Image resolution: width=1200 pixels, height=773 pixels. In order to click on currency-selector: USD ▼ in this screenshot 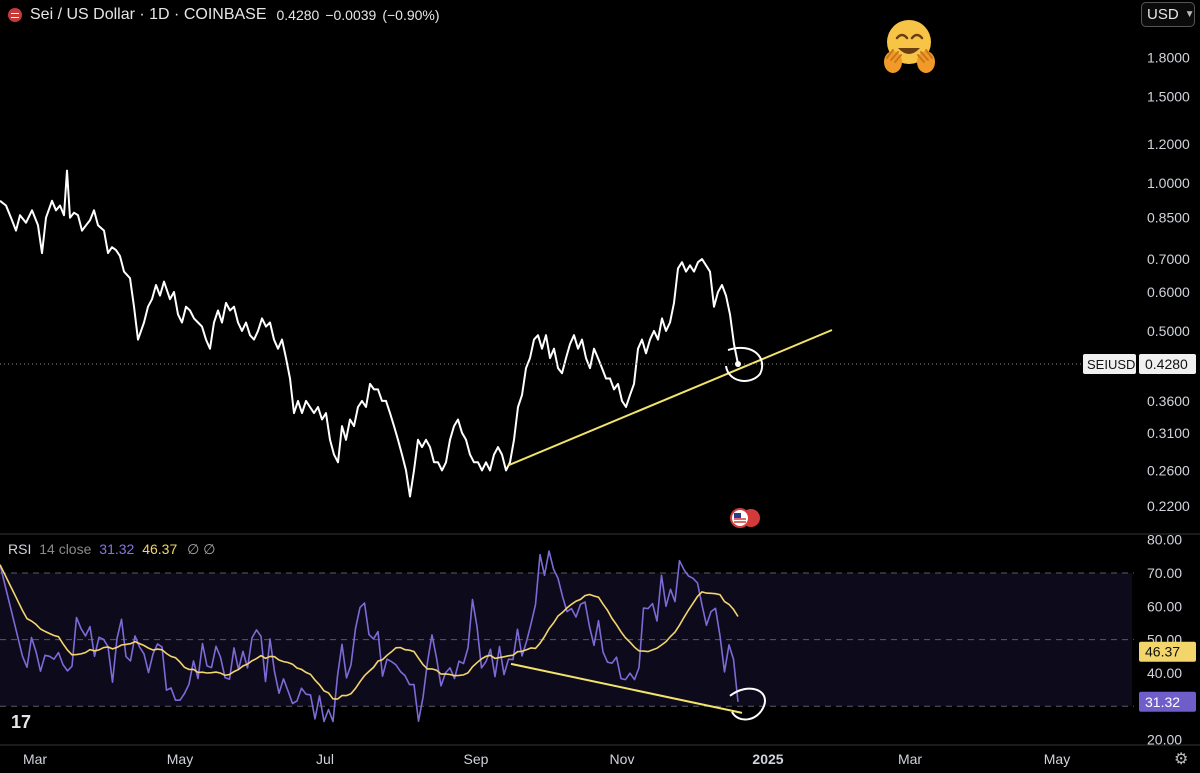, I will do `click(1168, 14)`.